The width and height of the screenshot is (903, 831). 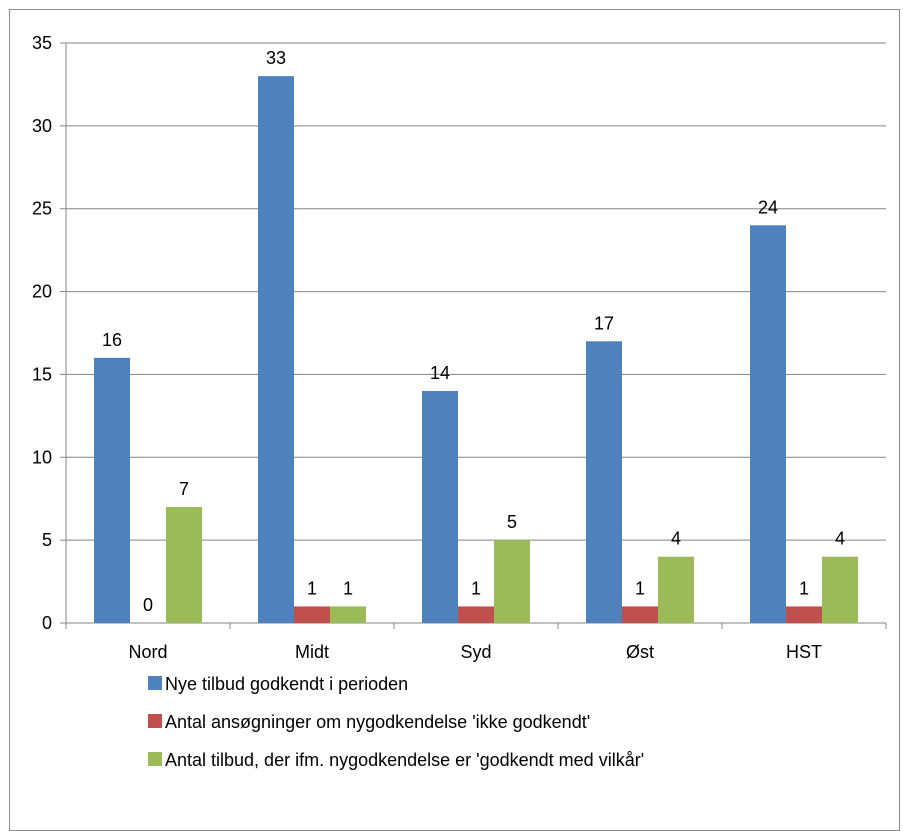 I want to click on data-label: 16, so click(x=112, y=340).